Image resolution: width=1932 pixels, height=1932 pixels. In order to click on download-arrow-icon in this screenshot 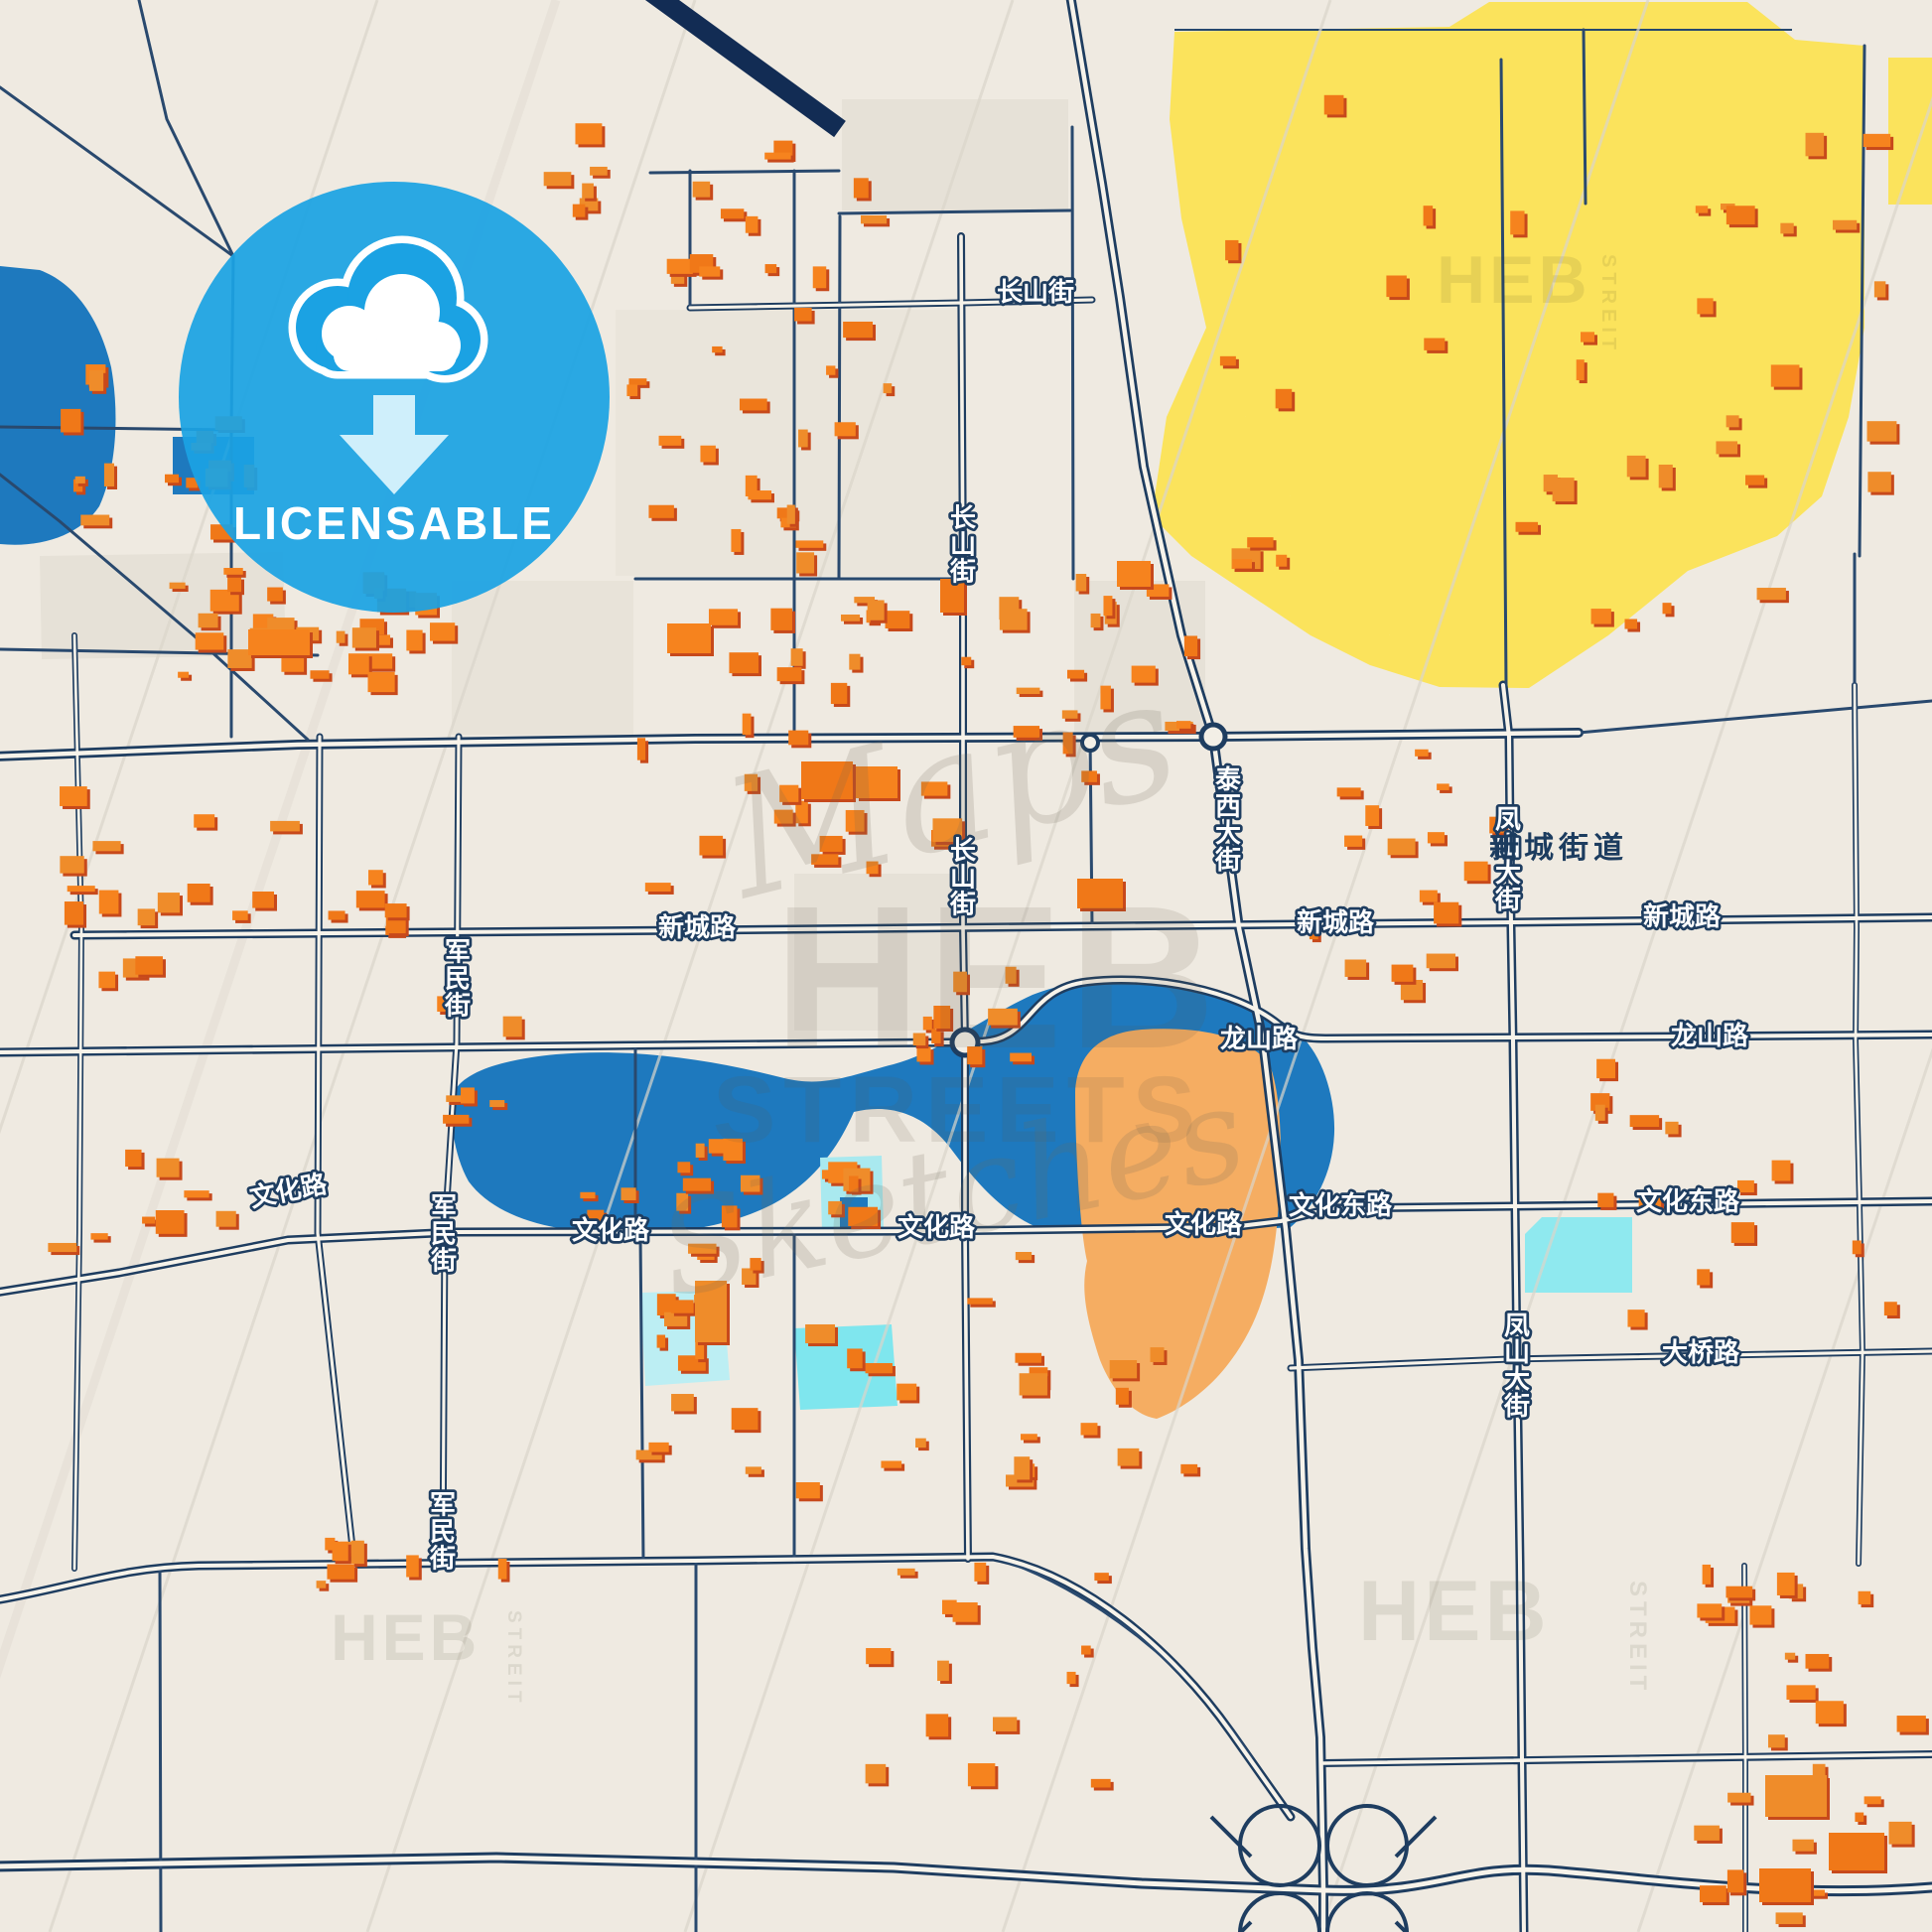, I will do `click(395, 444)`.